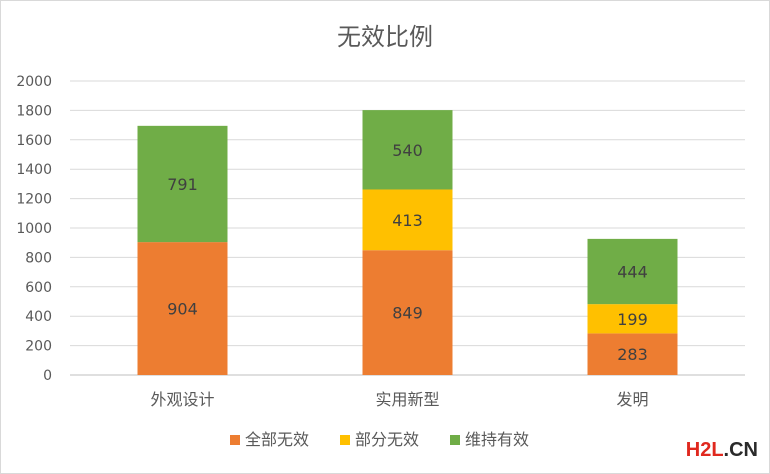  I want to click on y-tick-label: 600, so click(38, 288).